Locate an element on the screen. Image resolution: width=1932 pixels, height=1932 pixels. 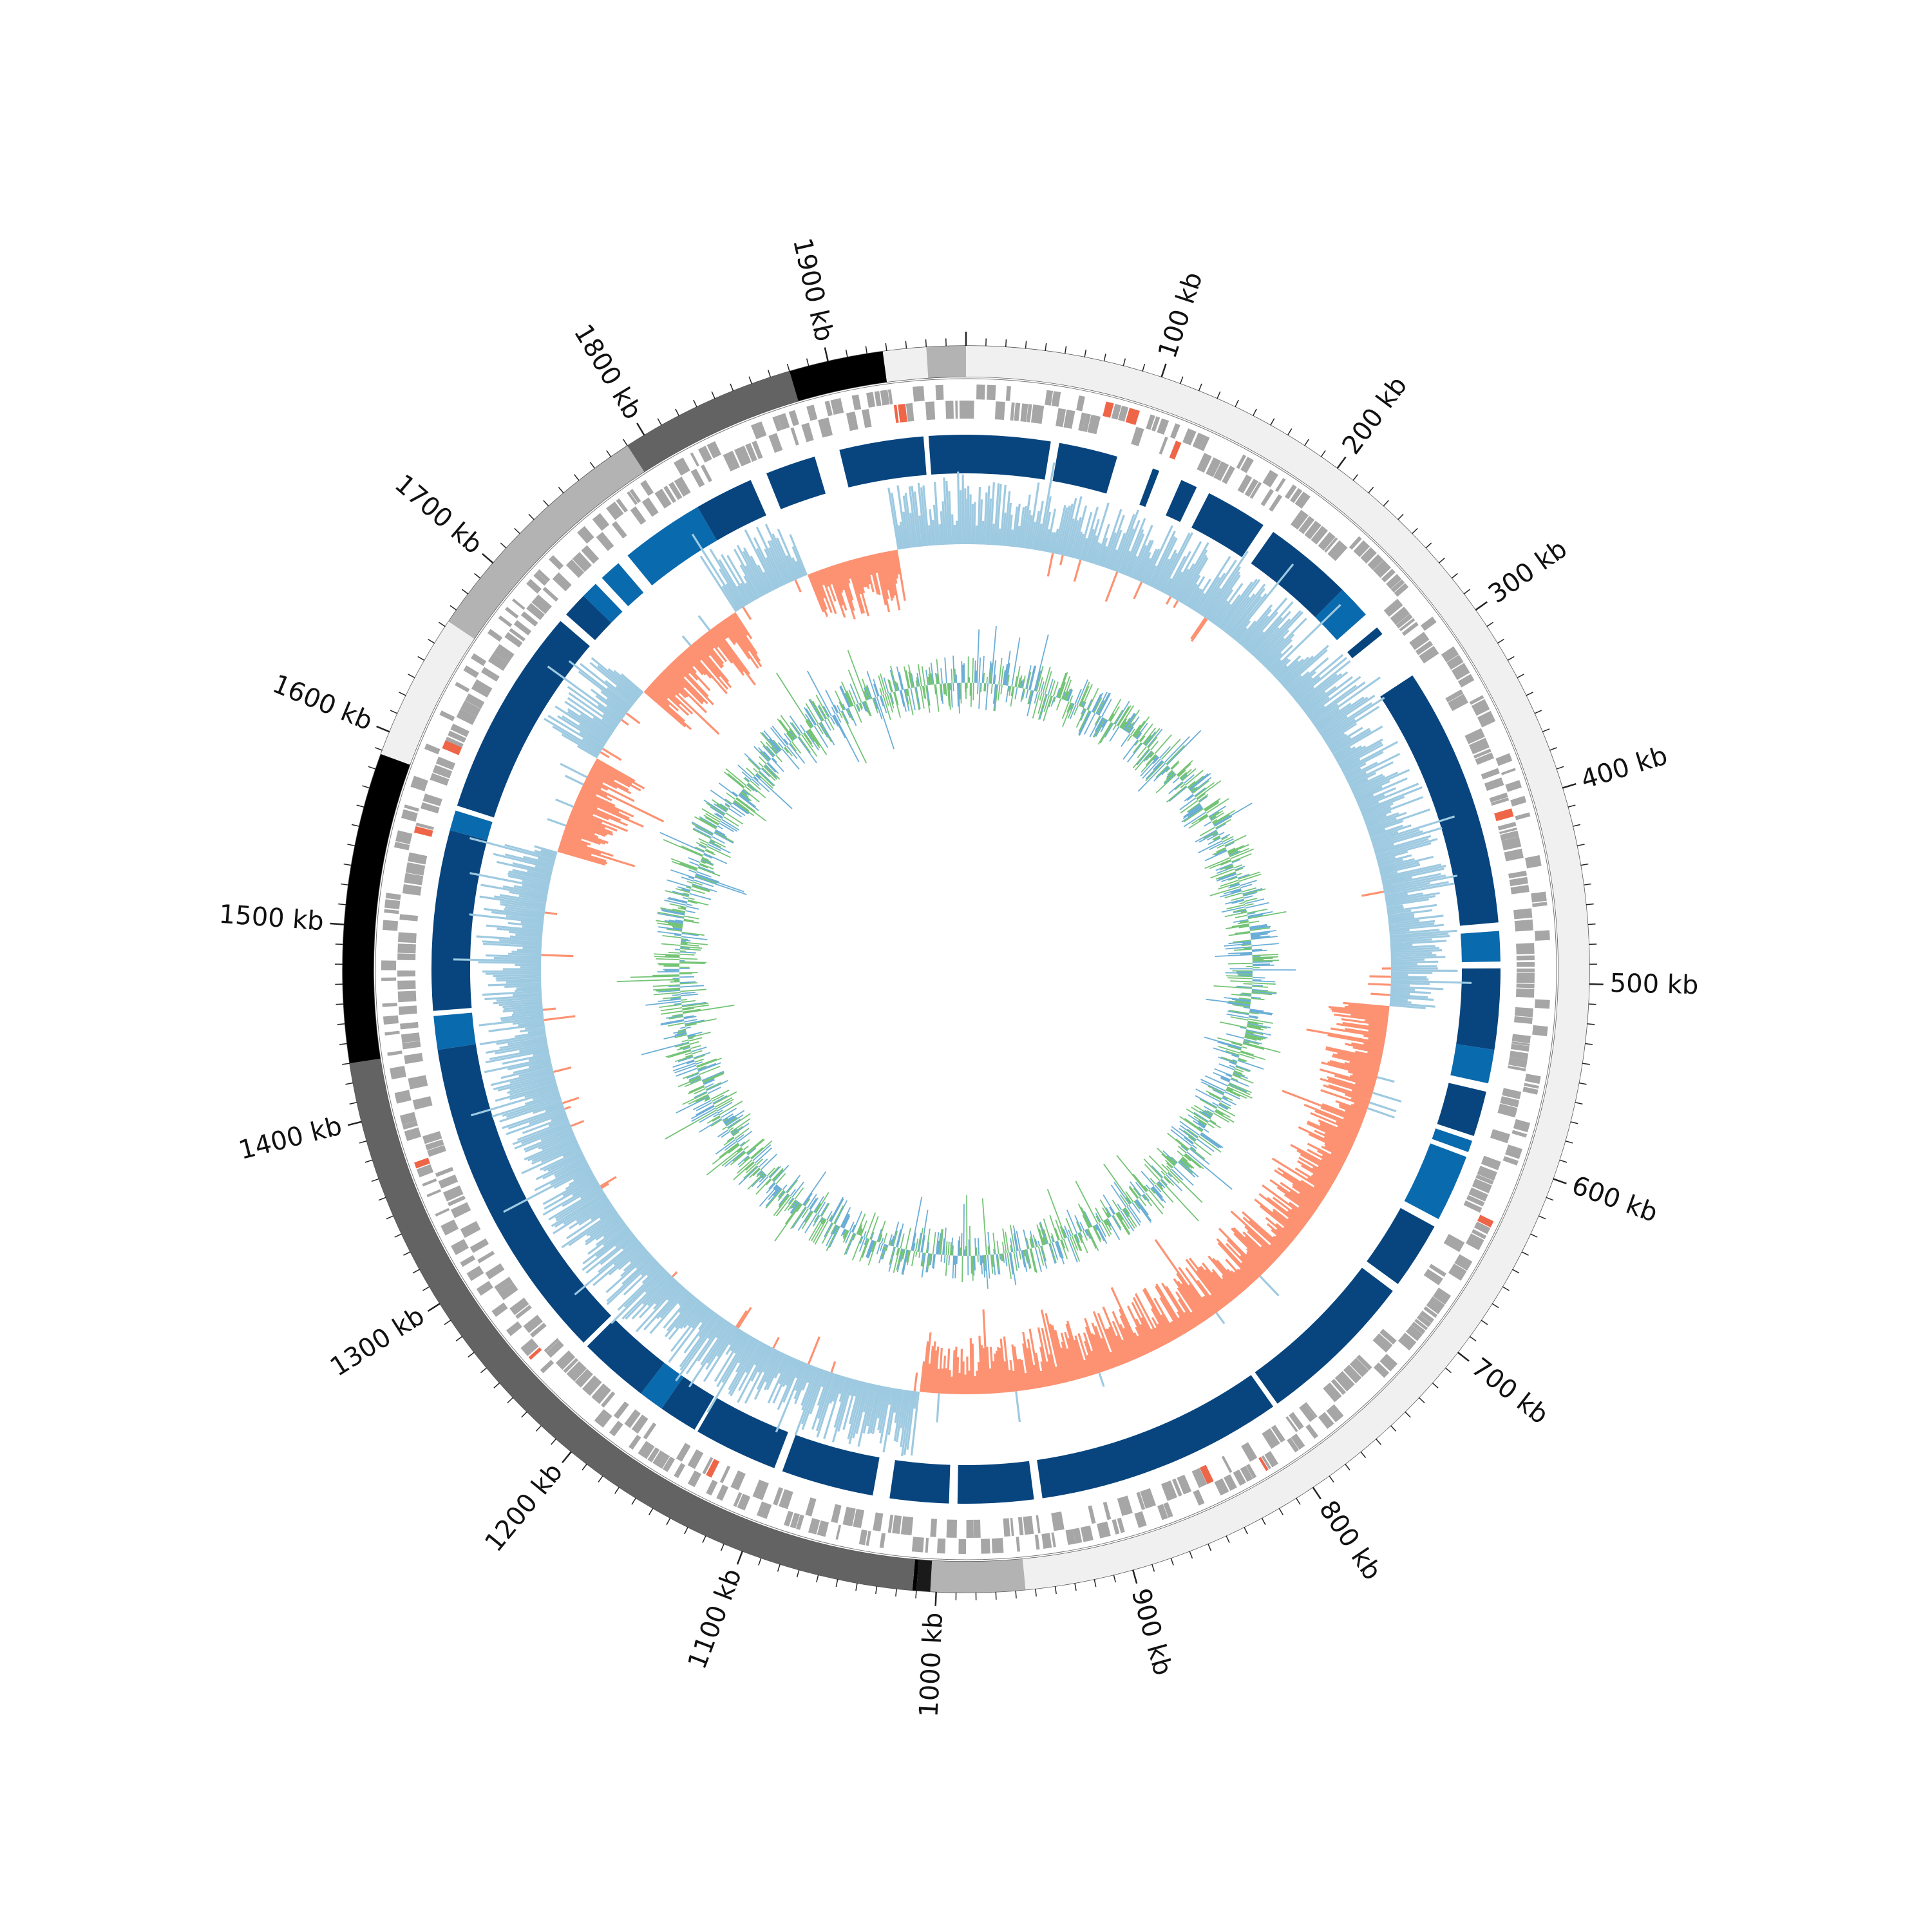
gc-blue-series is located at coordinates (969, 957).